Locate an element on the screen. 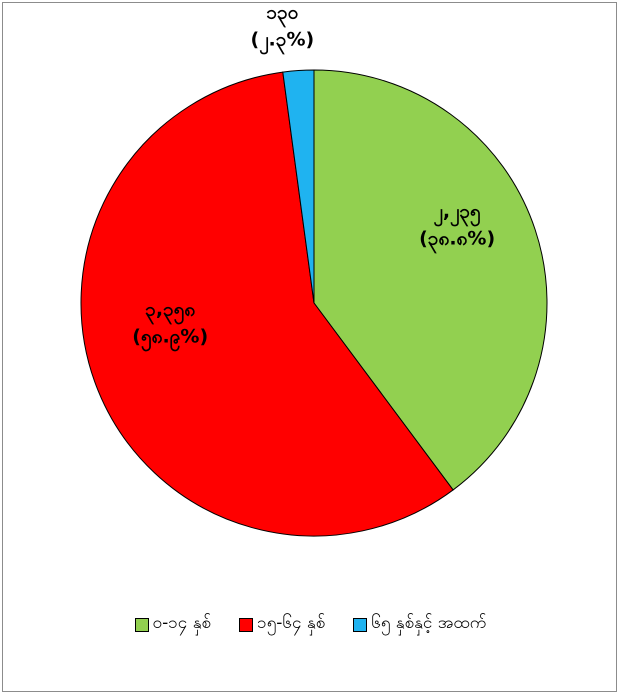 Image resolution: width=621 pixels, height=696 pixels. legend-item-65-plus: ၆၅ နှစ်နှင့် အထက် is located at coordinates (419, 624).